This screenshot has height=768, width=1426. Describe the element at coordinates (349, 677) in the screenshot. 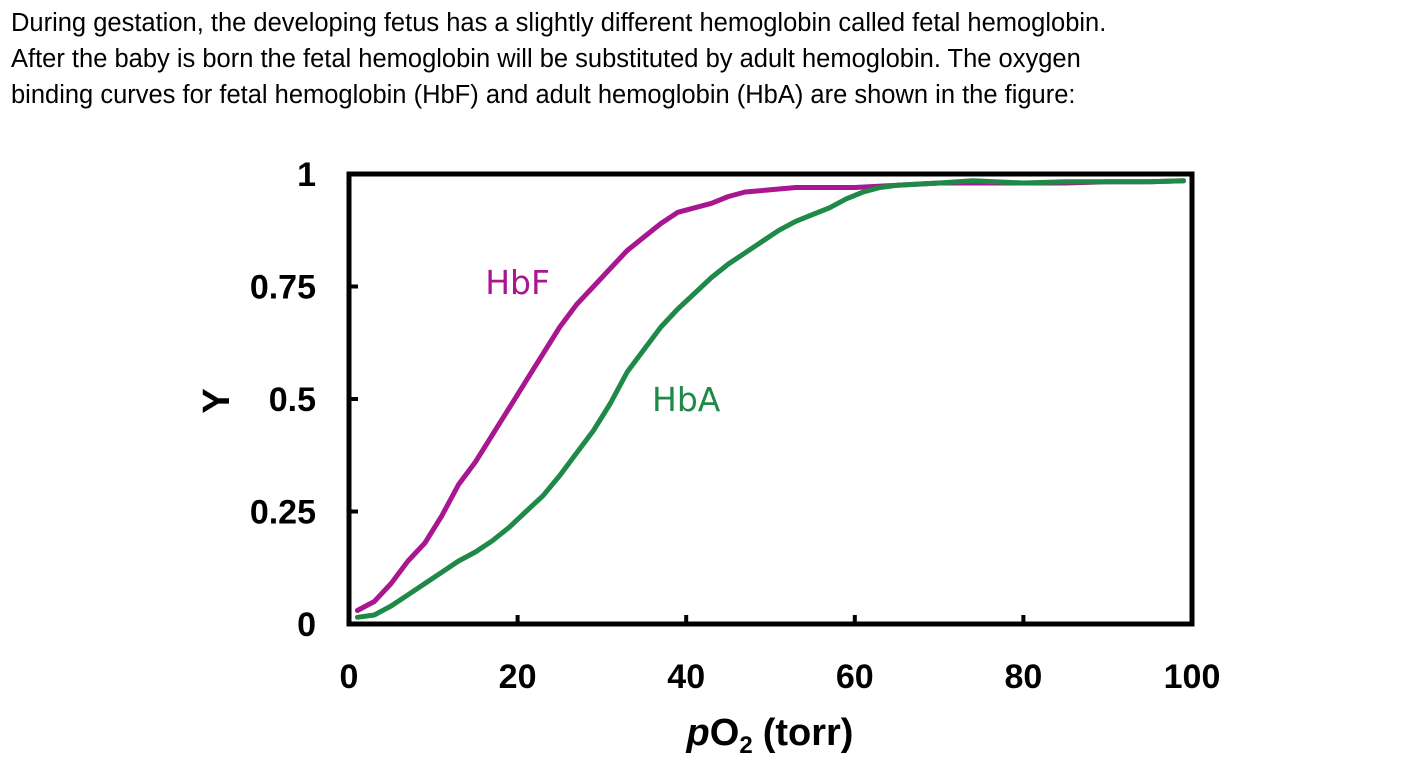

I see `x-tick-label: 0` at that location.